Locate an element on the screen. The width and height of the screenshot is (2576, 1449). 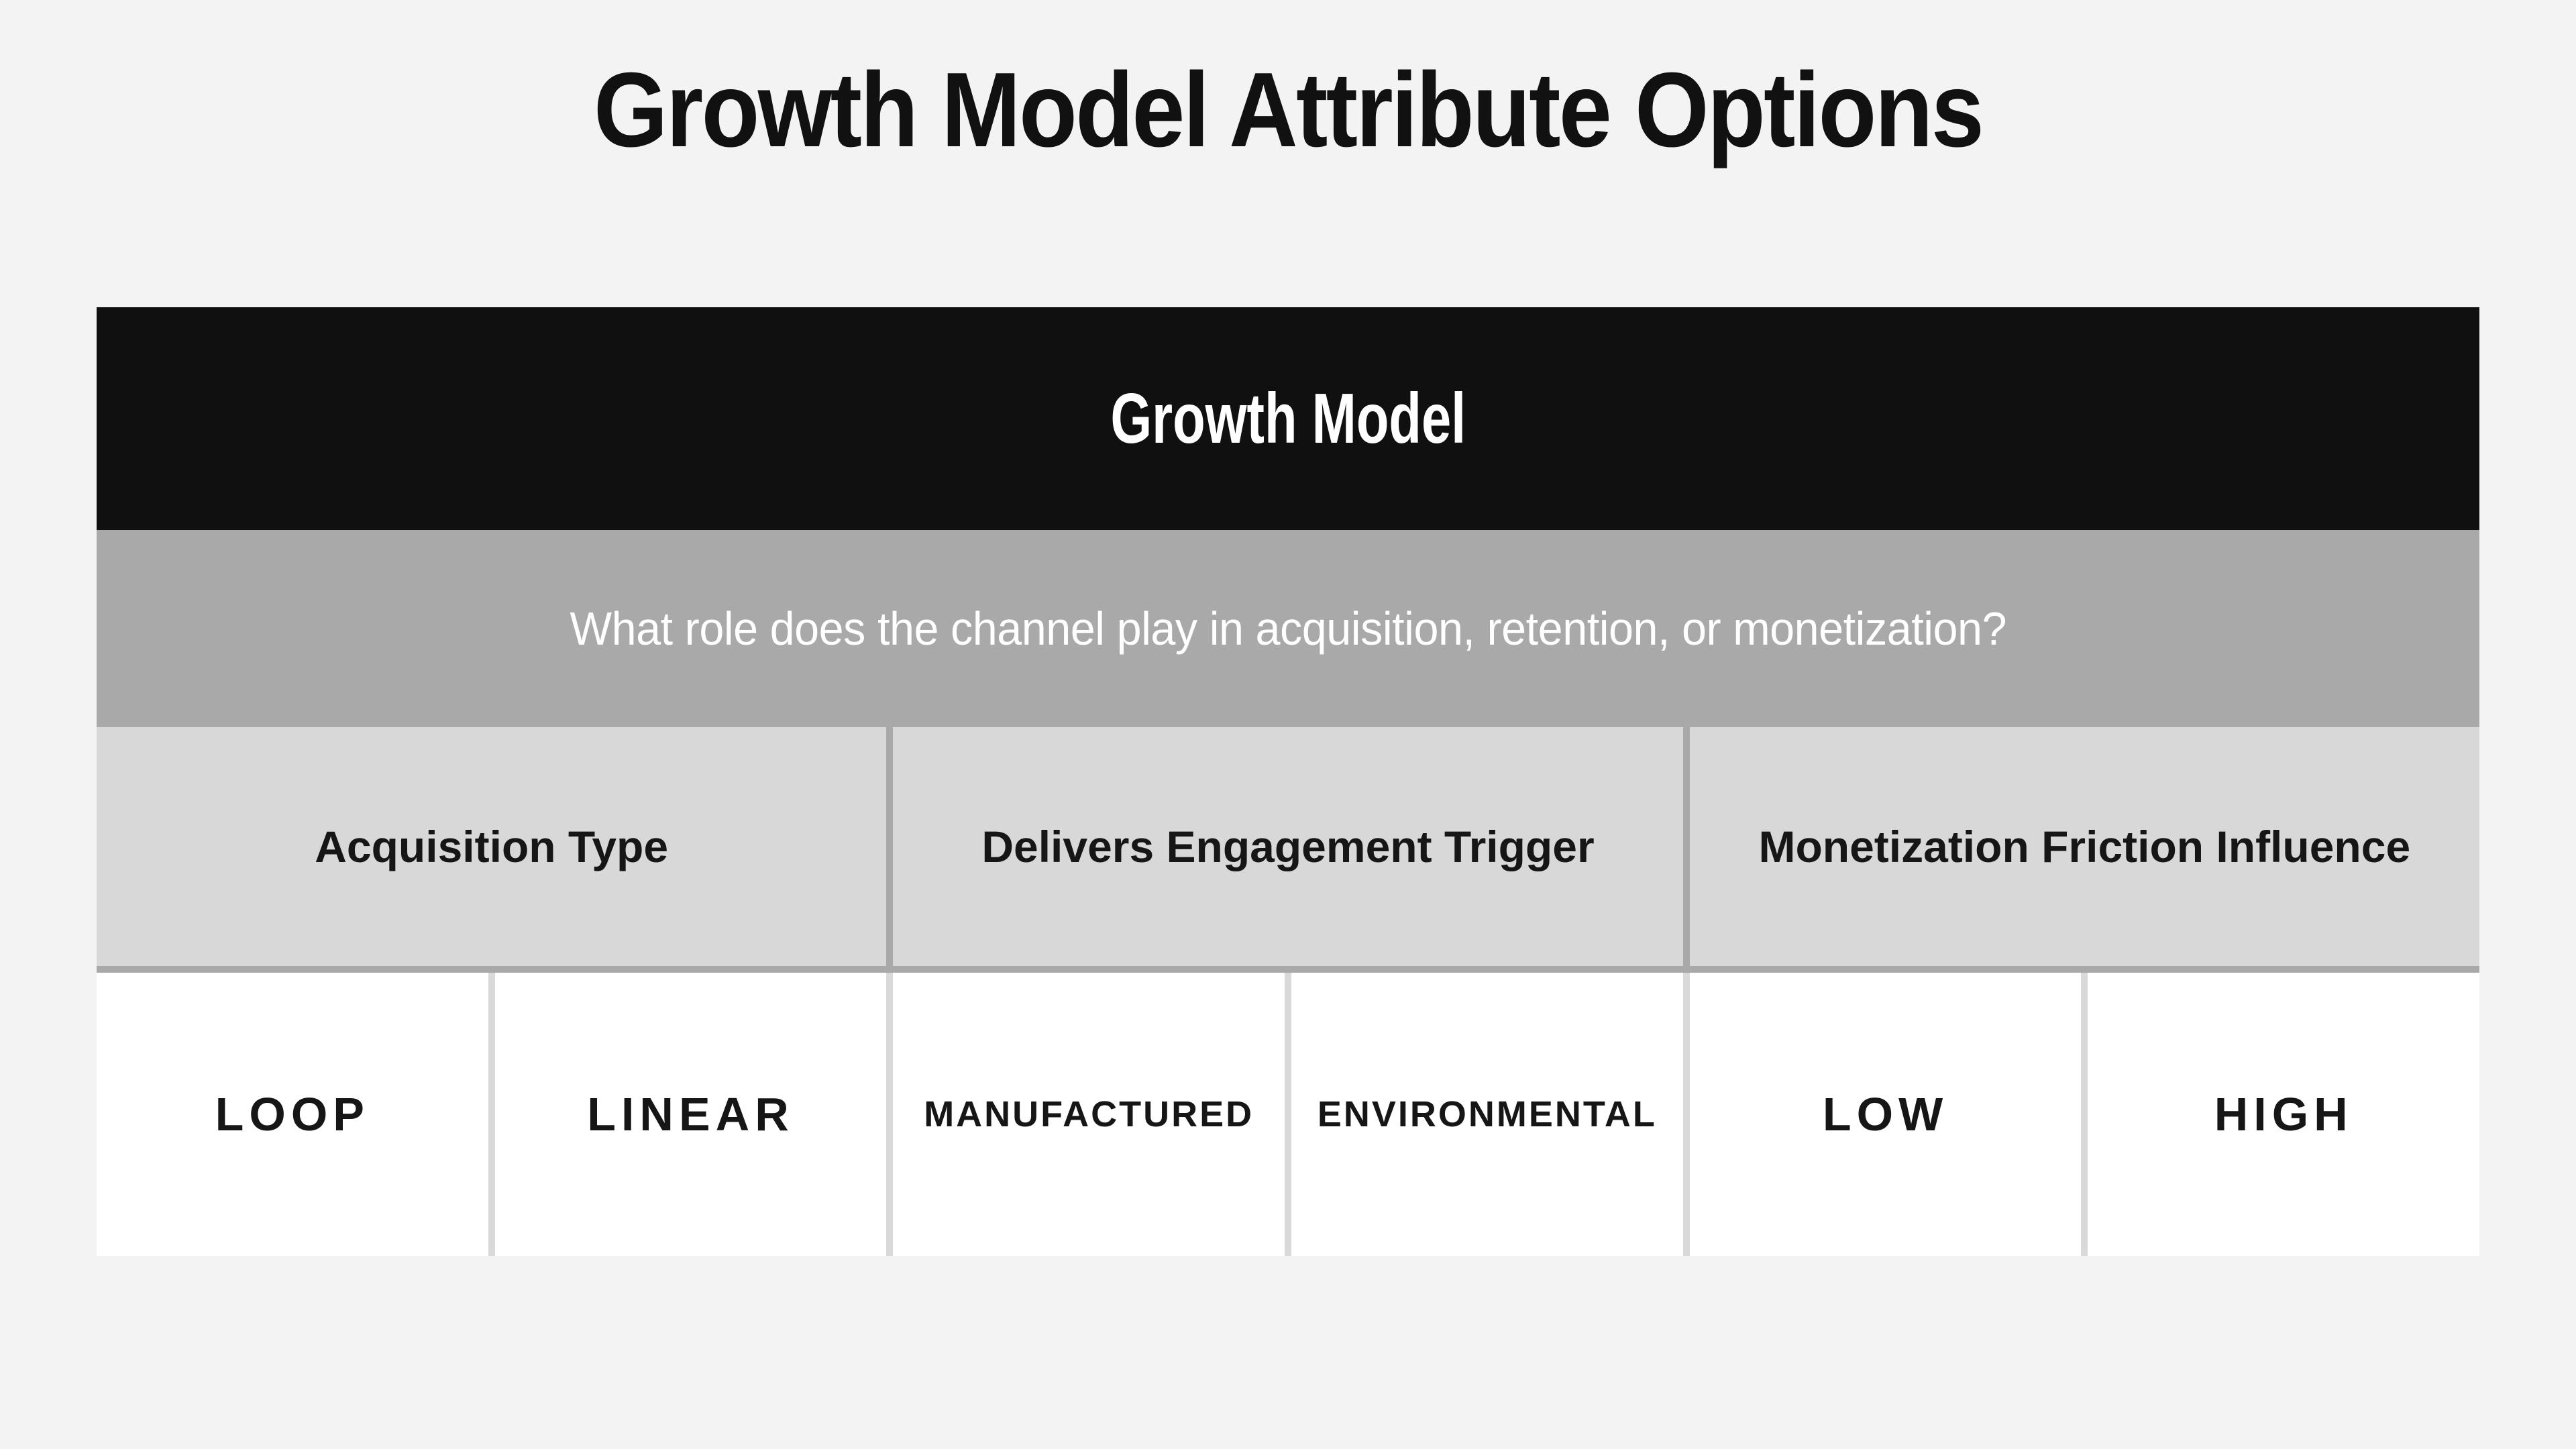
page-title-text: Growth Model Attribute Options is located at coordinates (1288, 110).